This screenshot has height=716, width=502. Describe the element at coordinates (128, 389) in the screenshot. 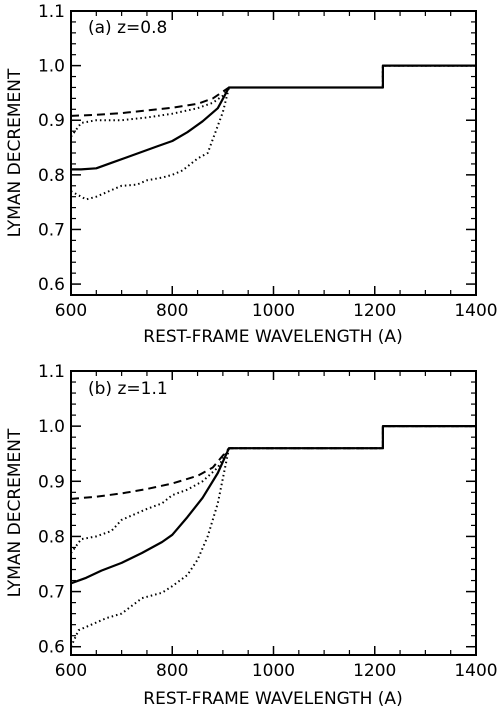

I see `panel-label: (b) z=1.1` at that location.